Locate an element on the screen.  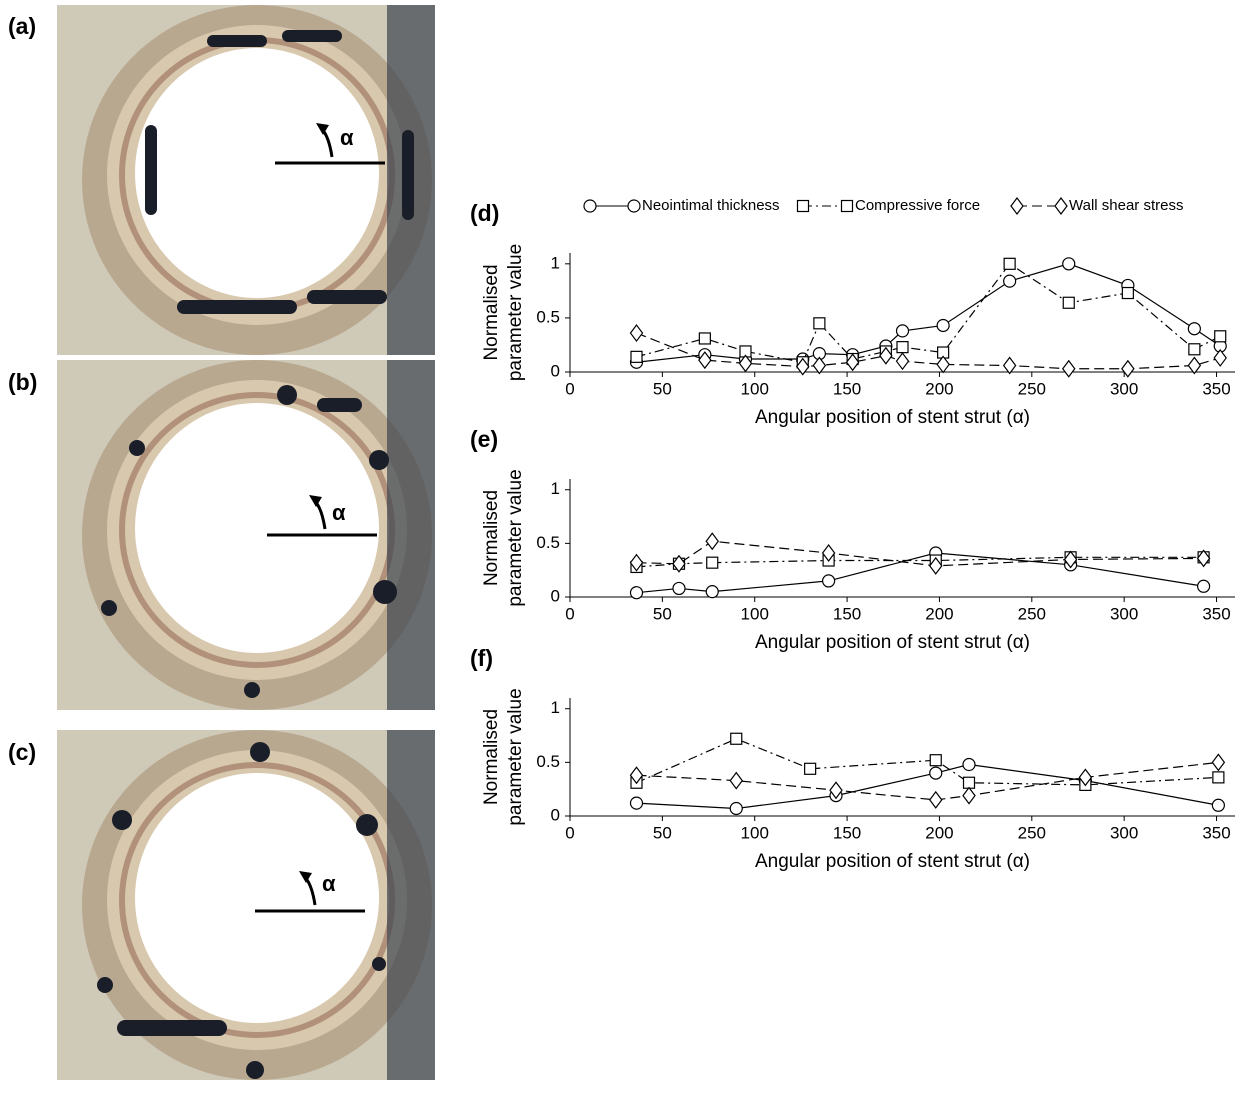
panel-label: (f) is located at coordinates (481, 658).